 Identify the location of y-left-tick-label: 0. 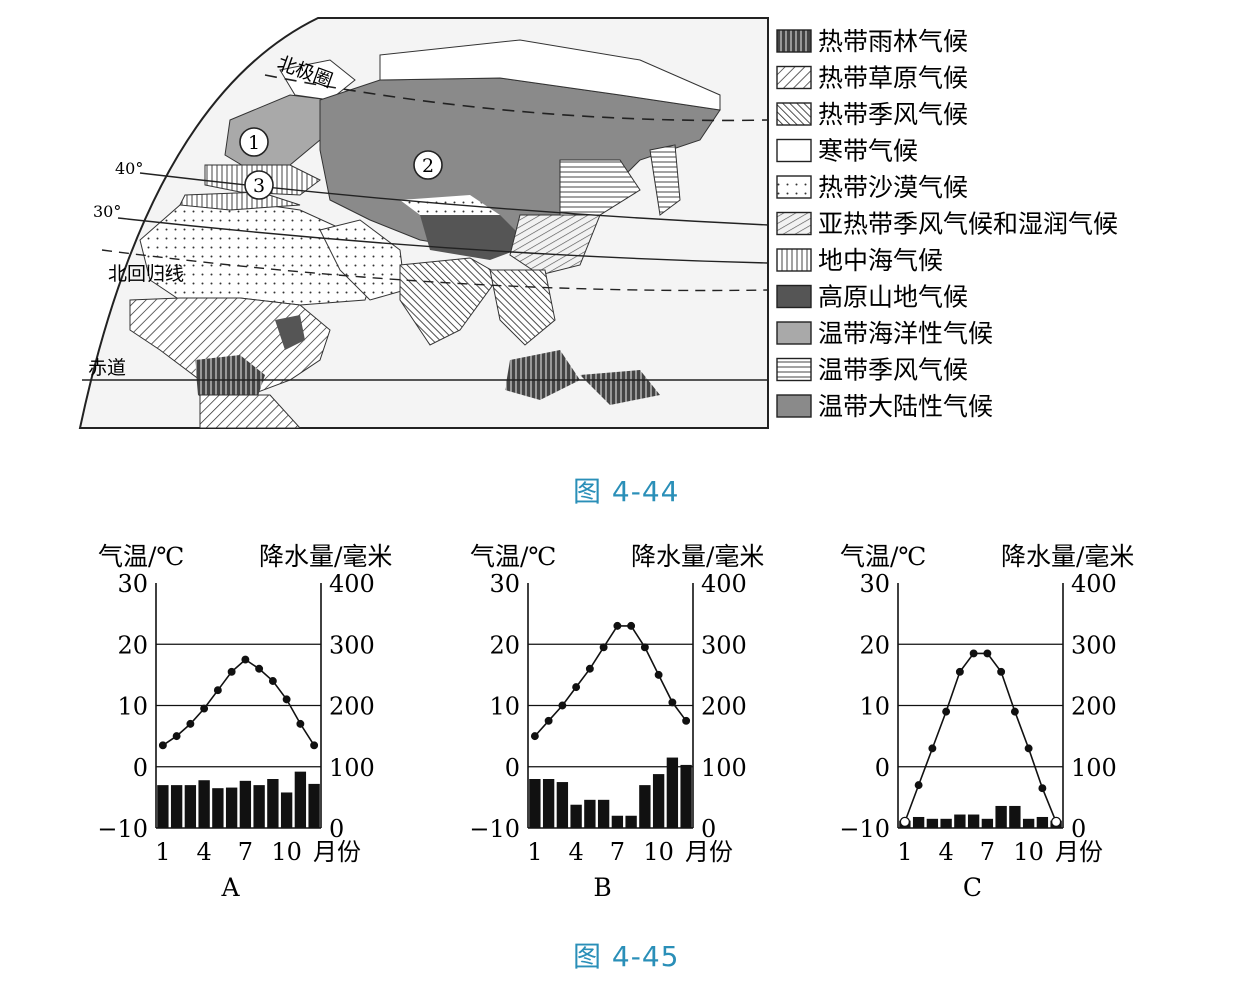
(140, 768).